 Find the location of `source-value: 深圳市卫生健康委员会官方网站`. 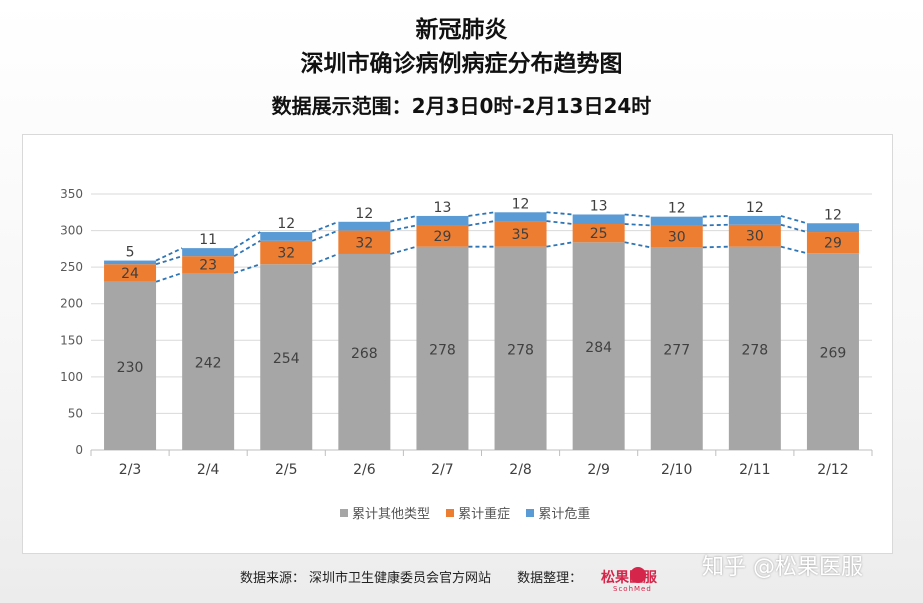

source-value: 深圳市卫生健康委员会官方网站 is located at coordinates (400, 578).